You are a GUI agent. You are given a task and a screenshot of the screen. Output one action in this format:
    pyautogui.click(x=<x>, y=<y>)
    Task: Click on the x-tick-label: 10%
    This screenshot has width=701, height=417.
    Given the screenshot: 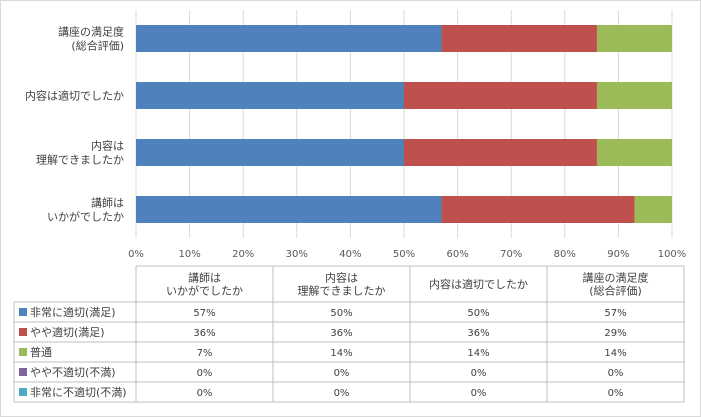 What is the action you would take?
    pyautogui.click(x=189, y=254)
    